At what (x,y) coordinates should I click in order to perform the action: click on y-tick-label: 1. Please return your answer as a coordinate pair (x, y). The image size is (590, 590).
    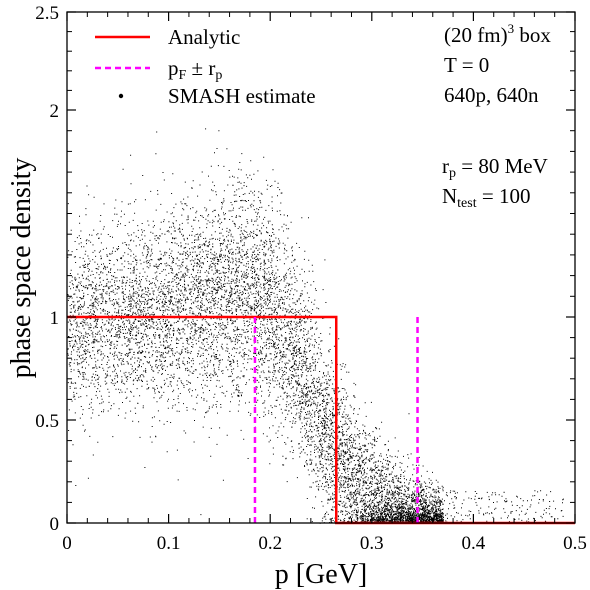
    Looking at the image, I should click on (55, 318).